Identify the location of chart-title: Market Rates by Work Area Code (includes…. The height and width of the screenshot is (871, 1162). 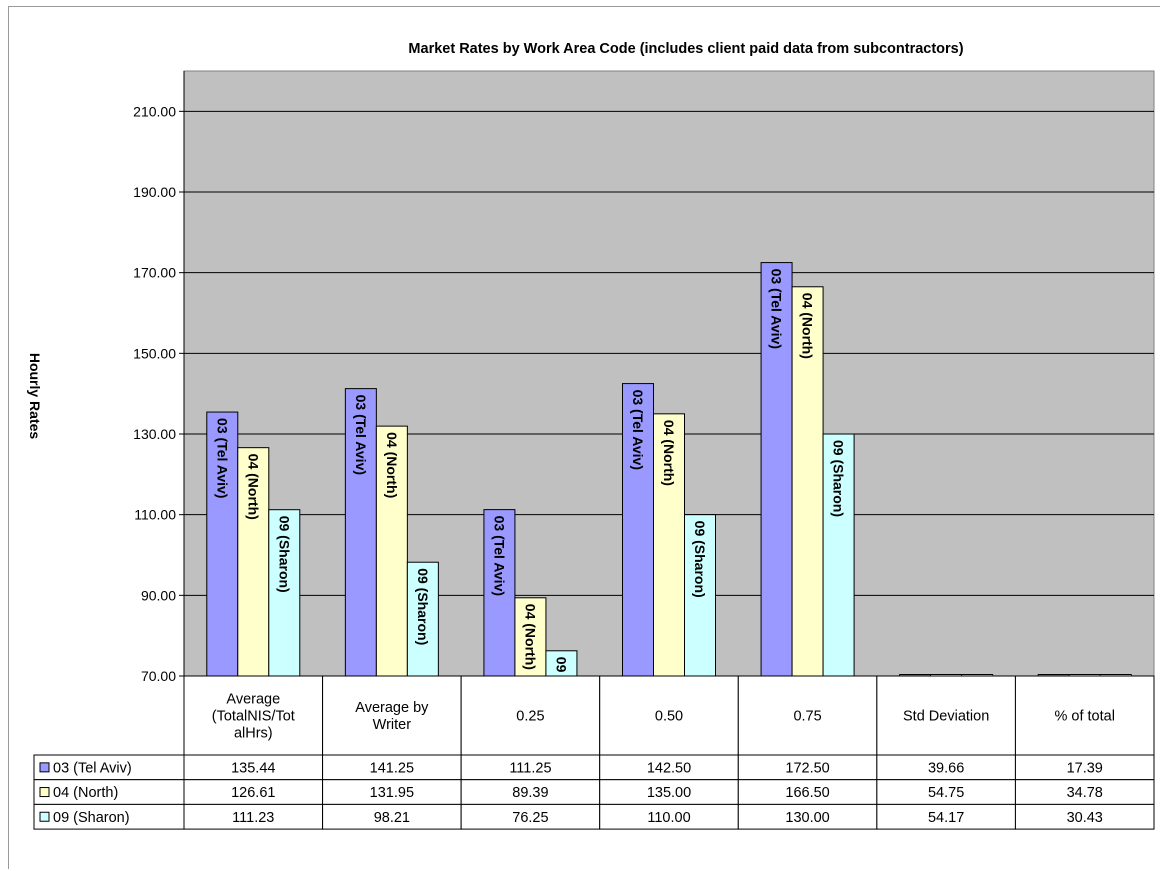
(685, 49).